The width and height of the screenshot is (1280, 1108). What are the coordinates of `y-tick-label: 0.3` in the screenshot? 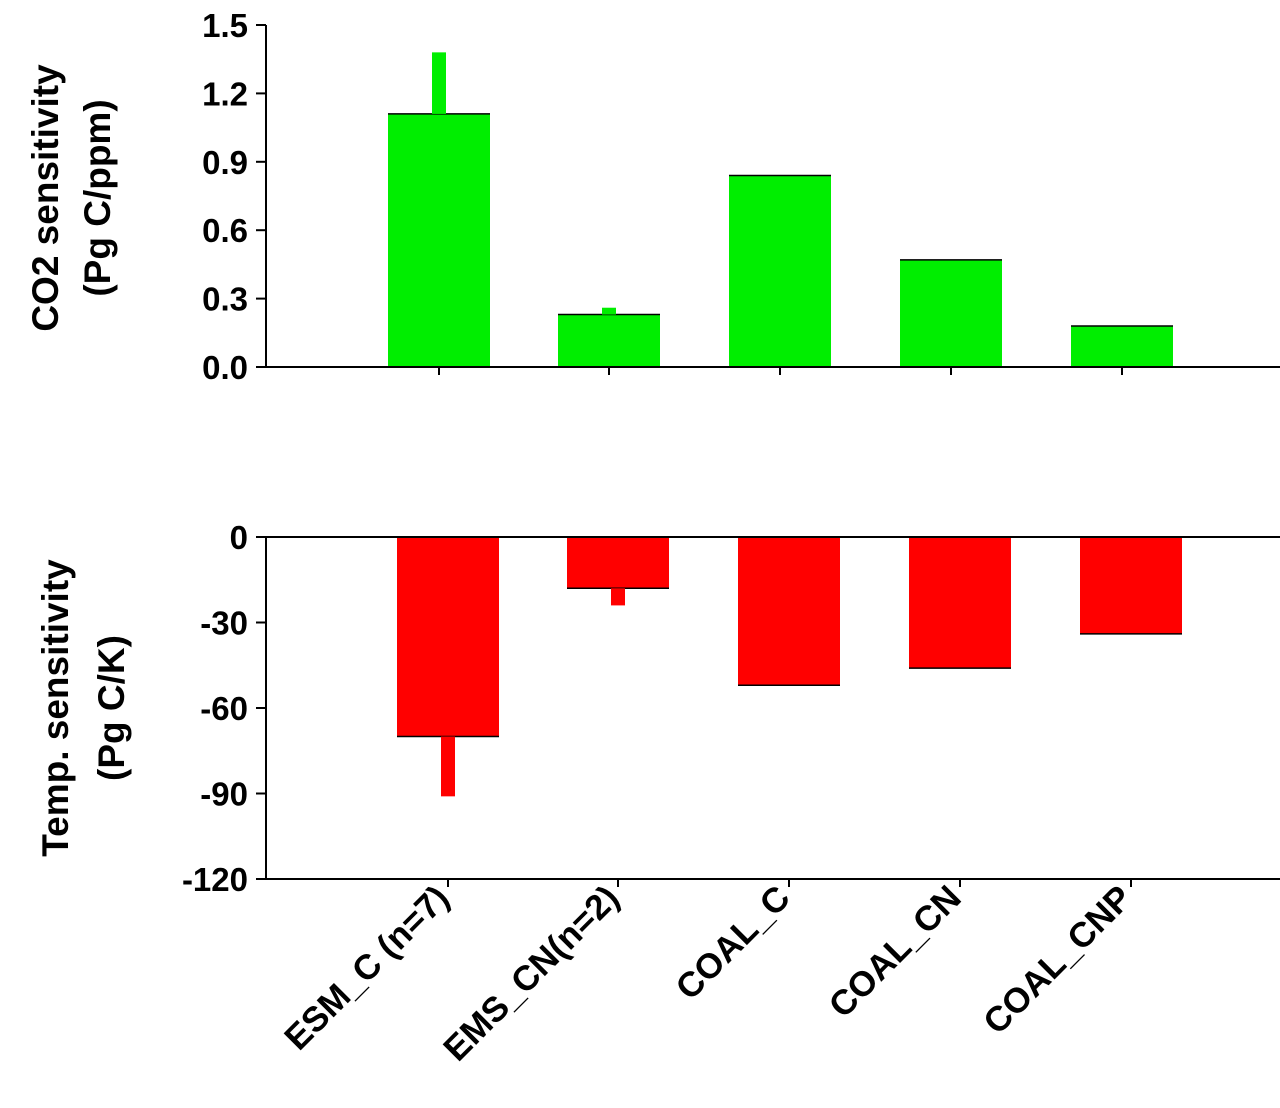 It's located at (225, 299).